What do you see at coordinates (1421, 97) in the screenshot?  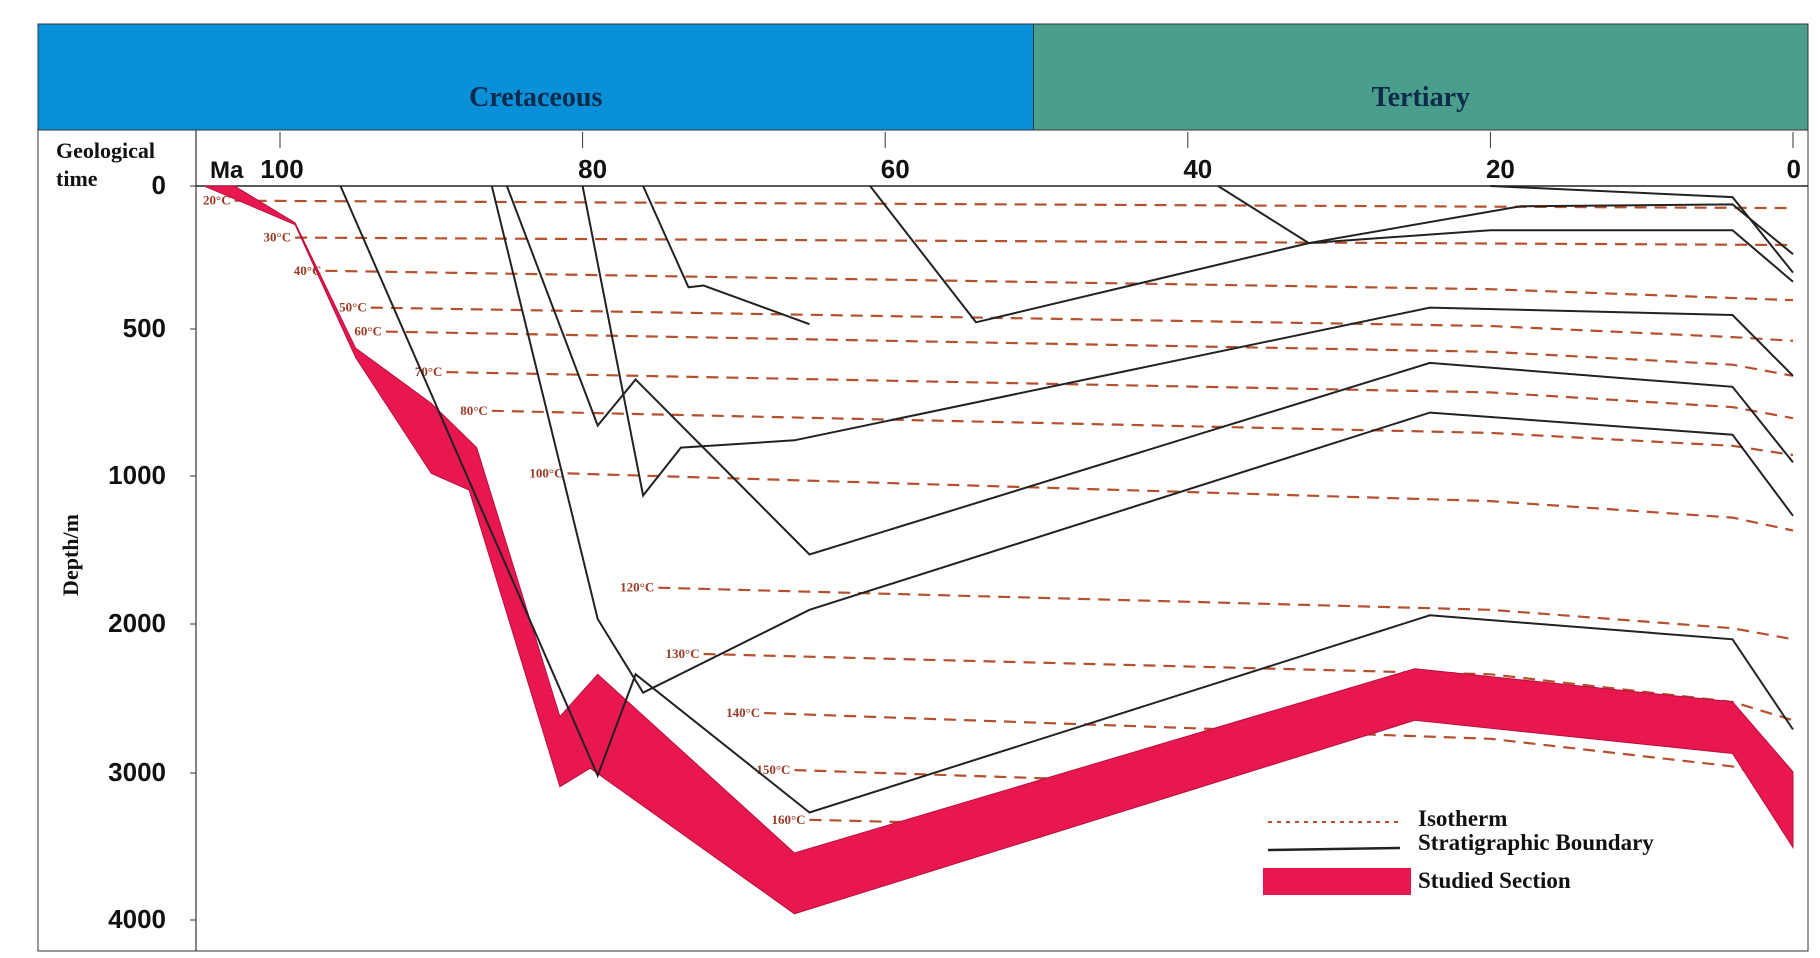 I see `period-label: Tertiary` at bounding box center [1421, 97].